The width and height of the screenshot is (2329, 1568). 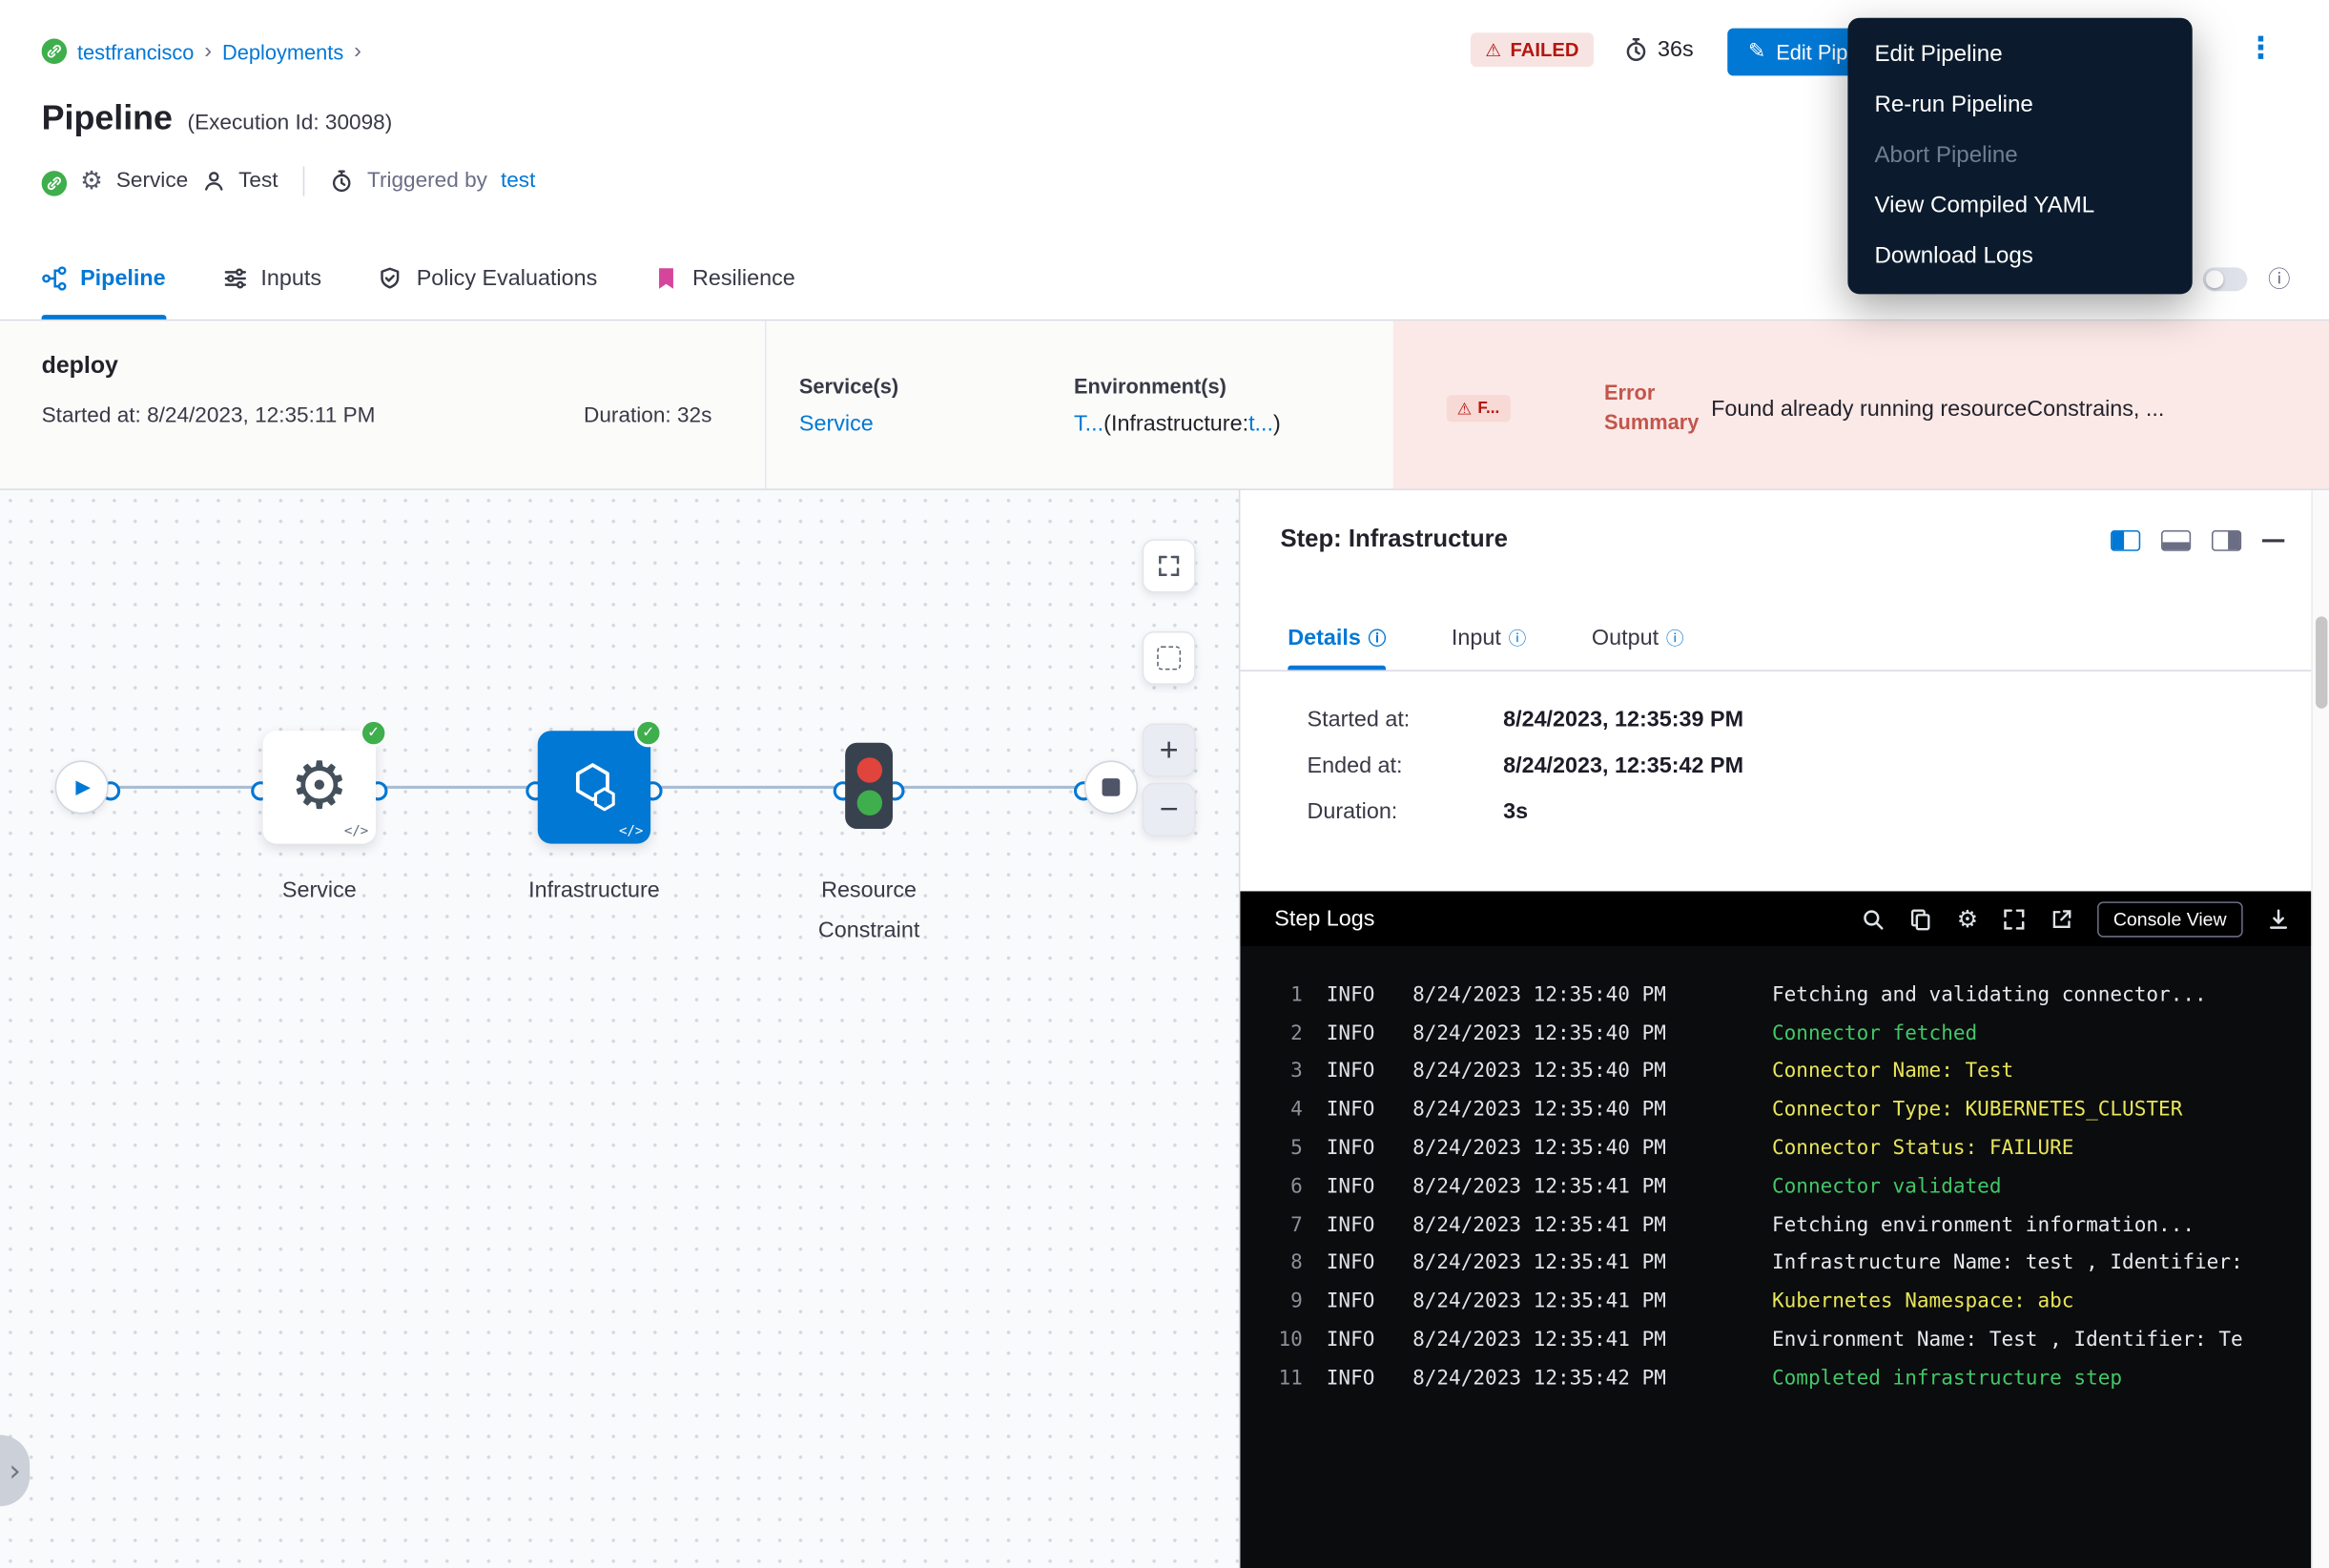 I want to click on detail-row-duration: Duration: 3s, so click(x=1418, y=812).